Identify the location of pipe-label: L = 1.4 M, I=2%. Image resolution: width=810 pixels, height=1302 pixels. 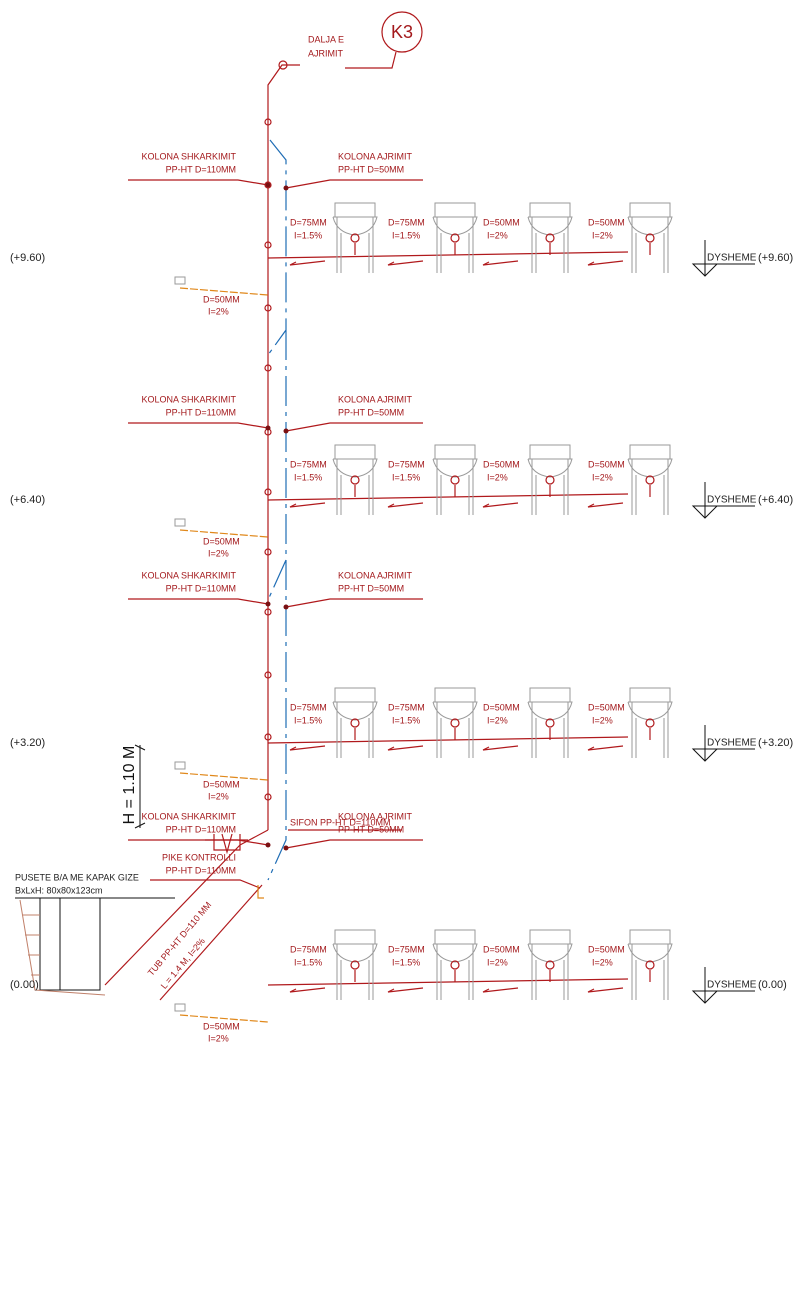
(183, 963).